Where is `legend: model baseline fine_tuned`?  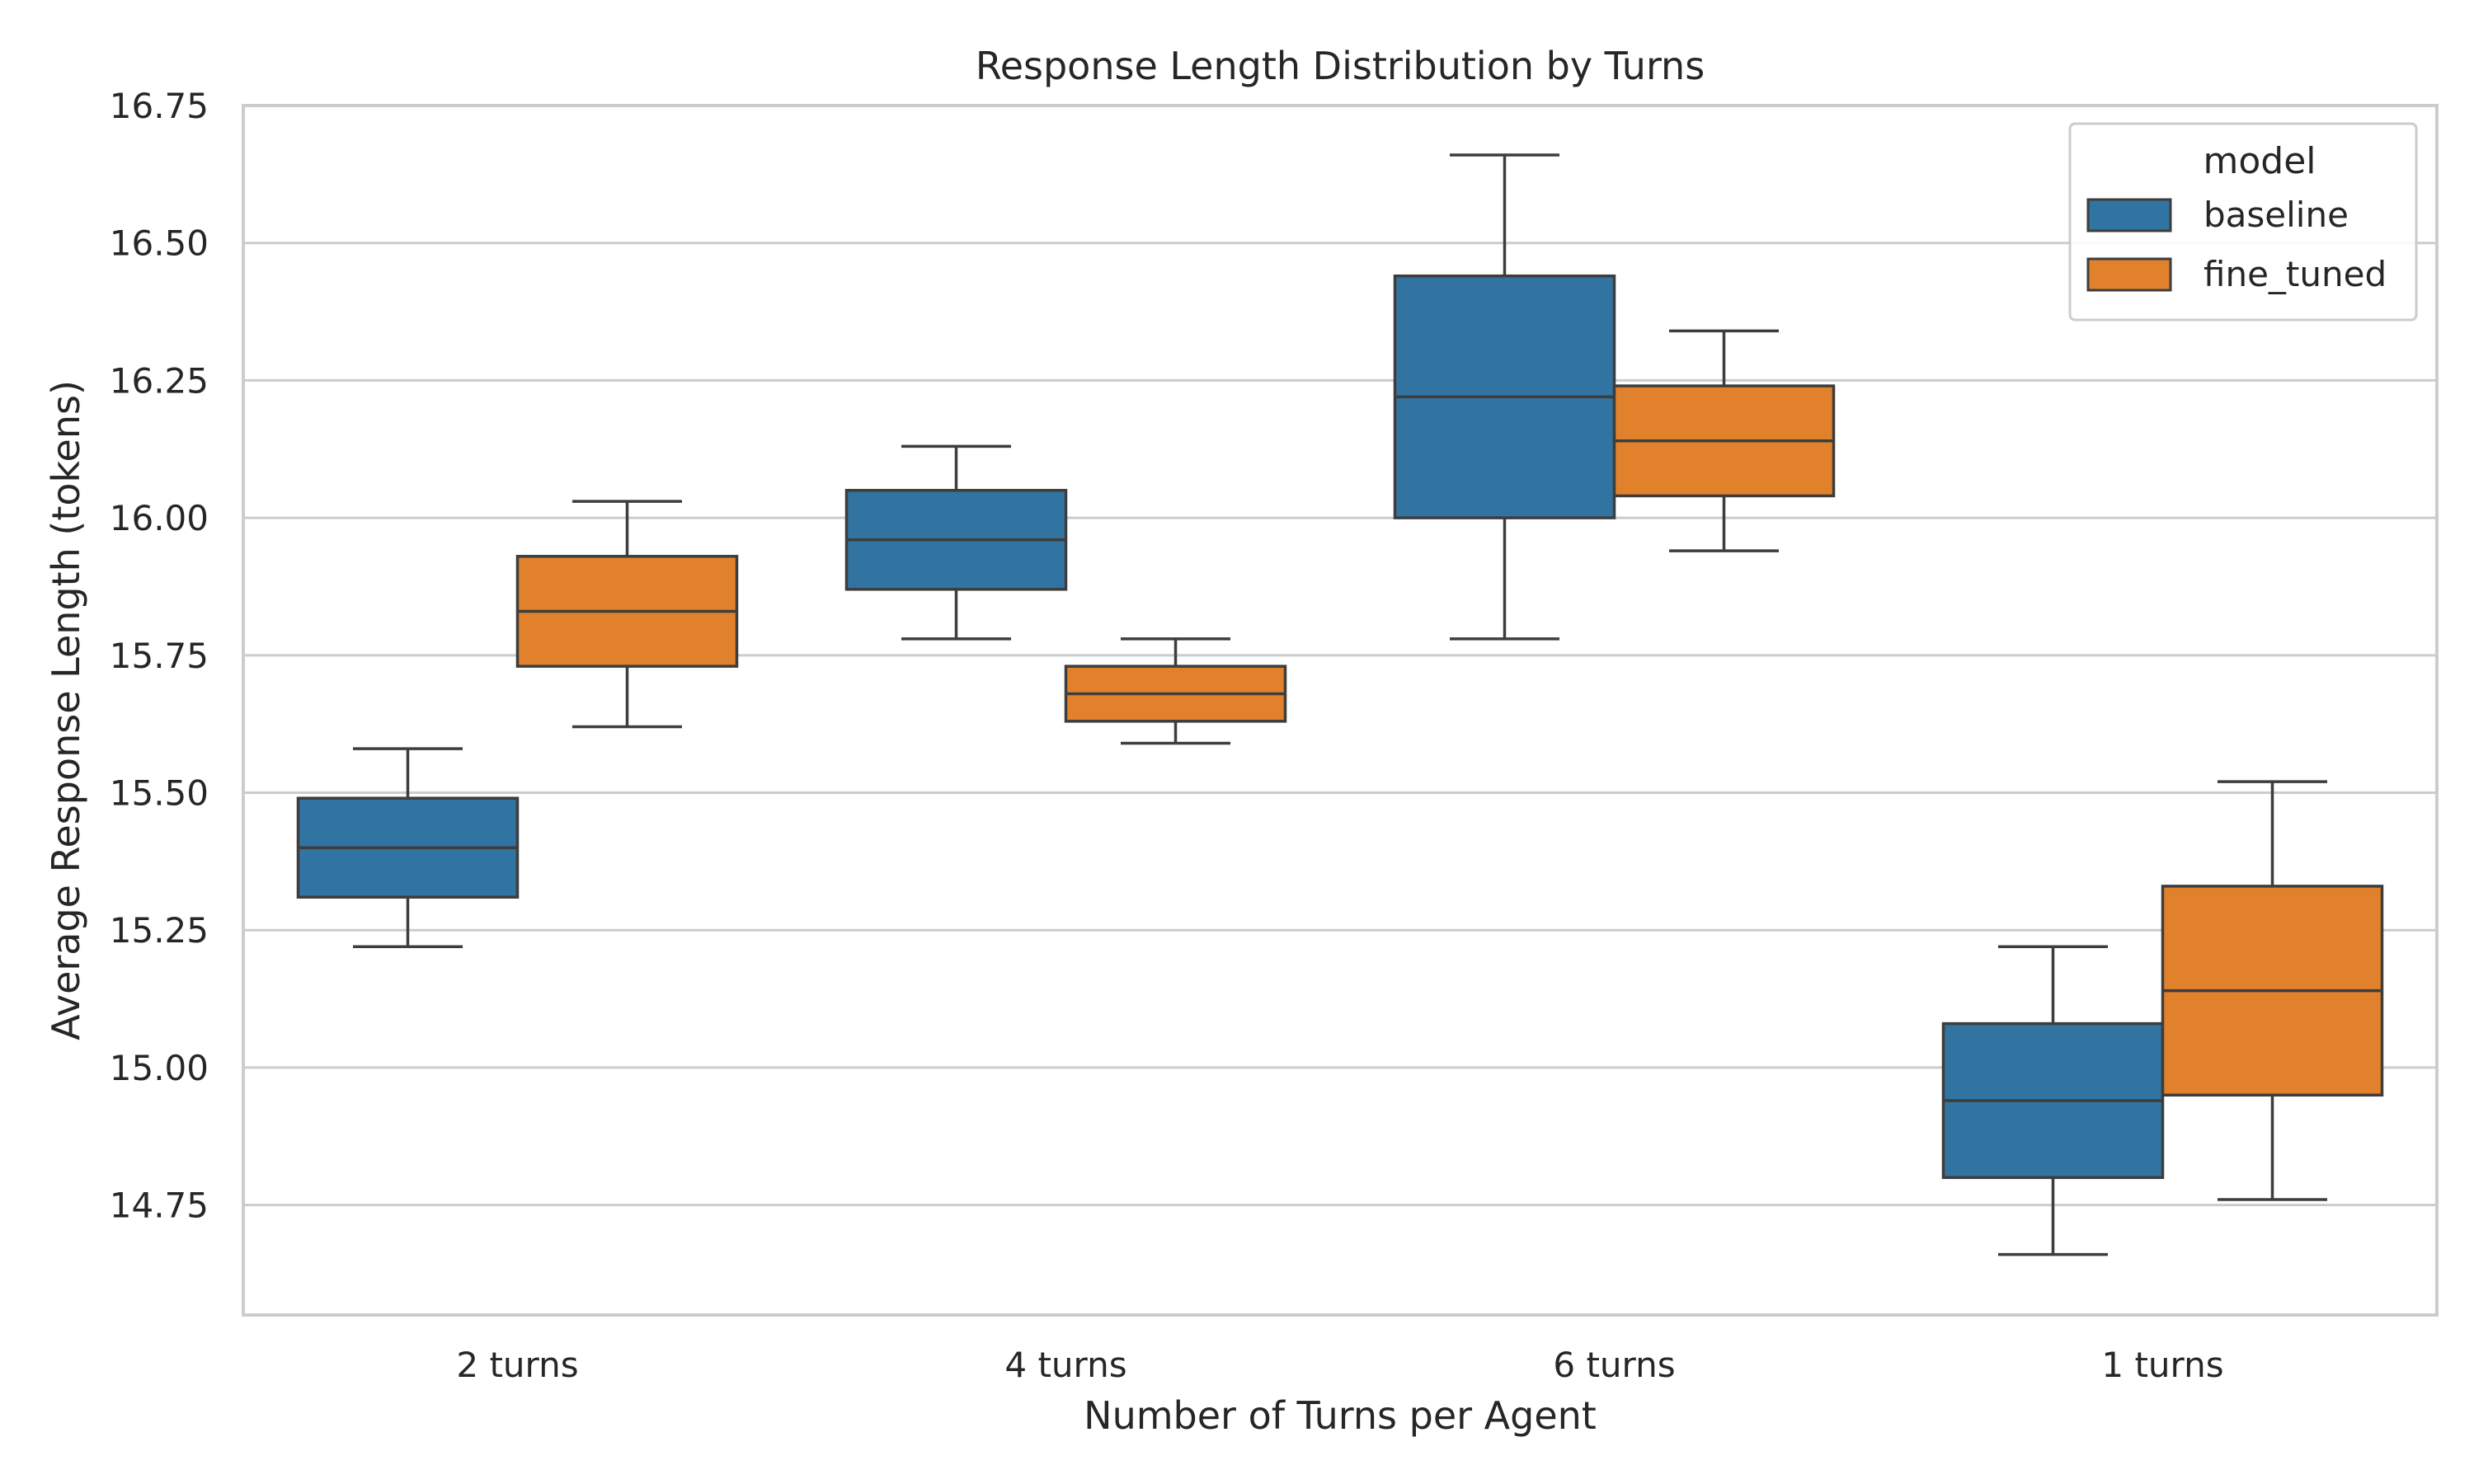 legend: model baseline fine_tuned is located at coordinates (2243, 222).